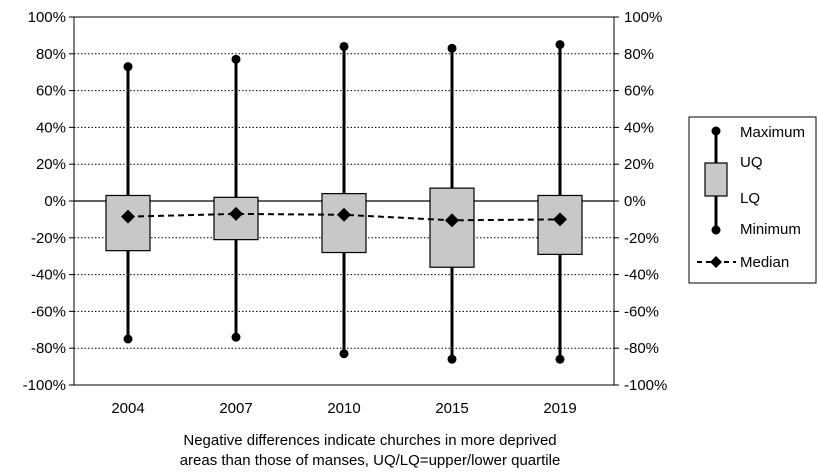 This screenshot has width=819, height=473. What do you see at coordinates (635, 201) in the screenshot?
I see `y-tick-label-right: 0%` at bounding box center [635, 201].